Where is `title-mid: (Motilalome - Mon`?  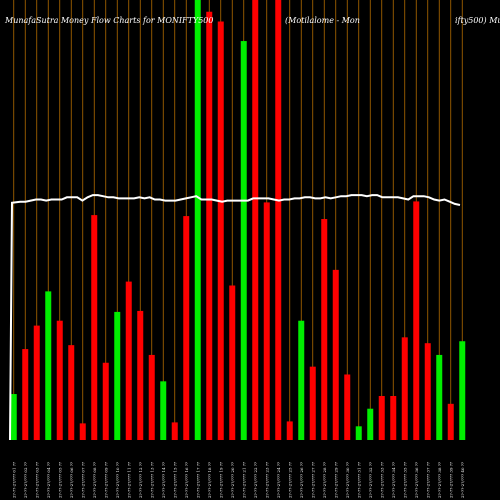 title-mid: (Motilalome - Mon is located at coordinates (322, 20).